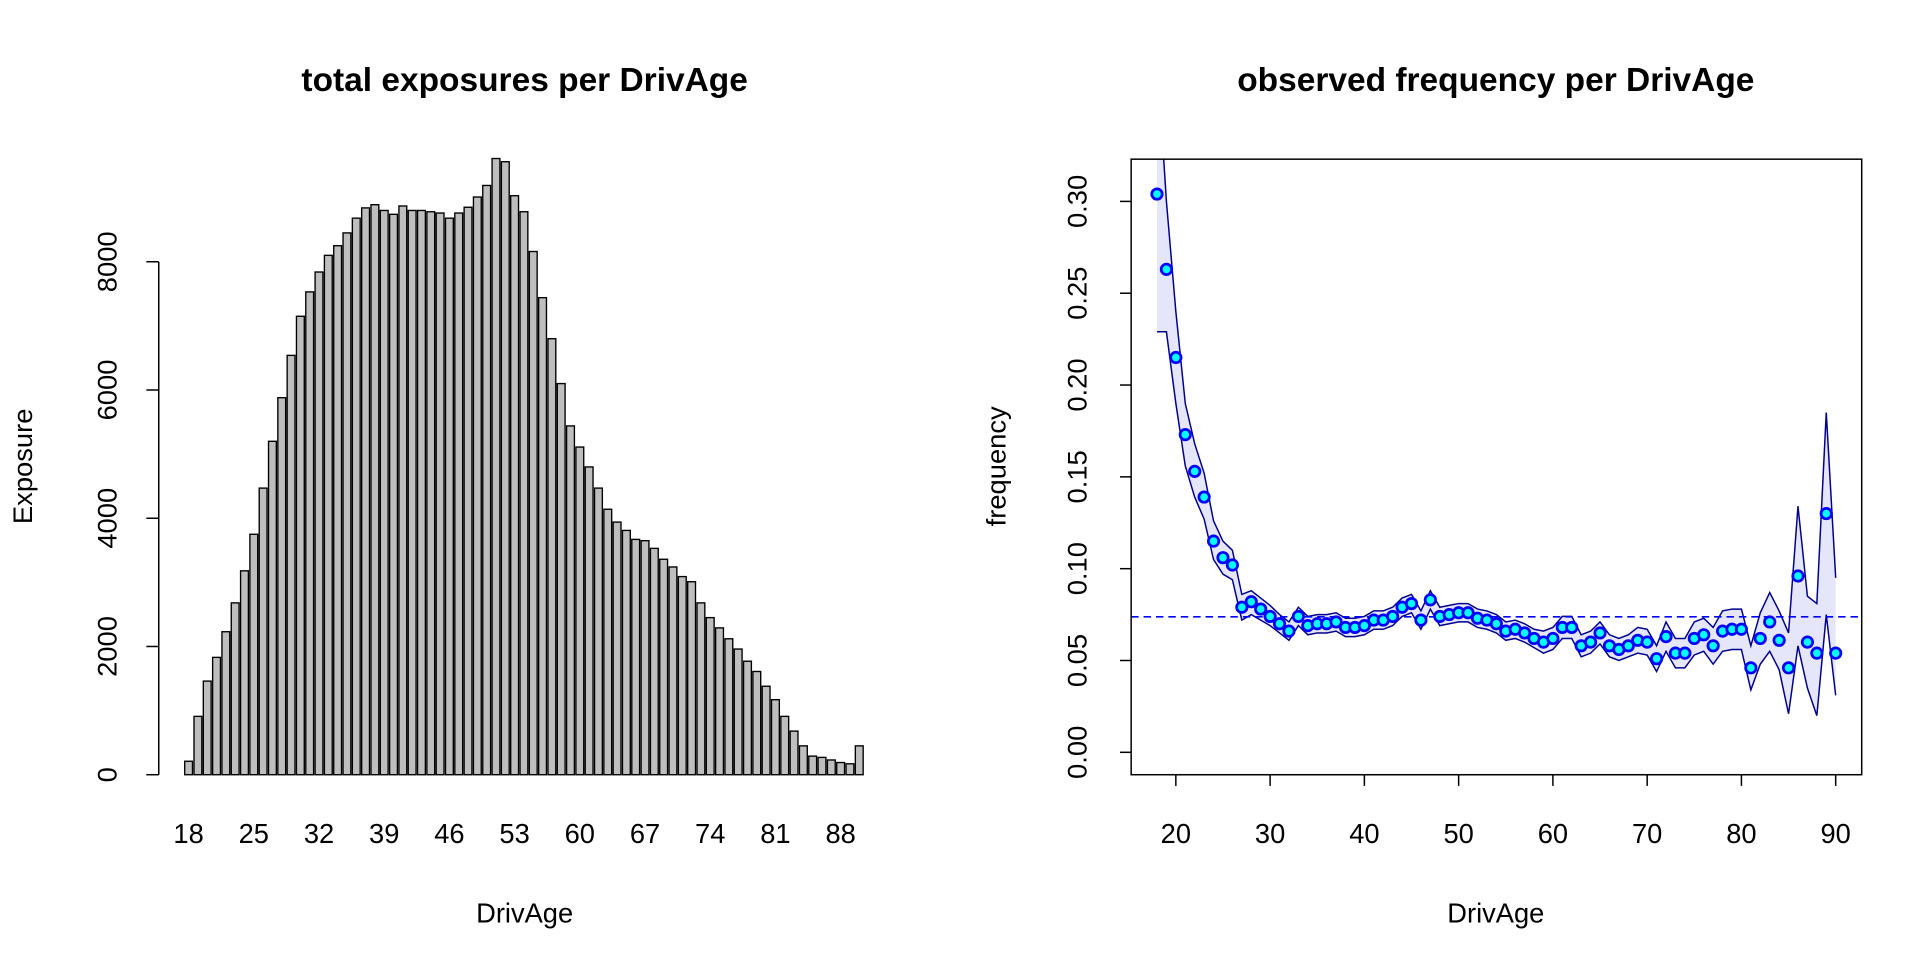  Describe the element at coordinates (1496, 523) in the screenshot. I see `band-lower` at that location.